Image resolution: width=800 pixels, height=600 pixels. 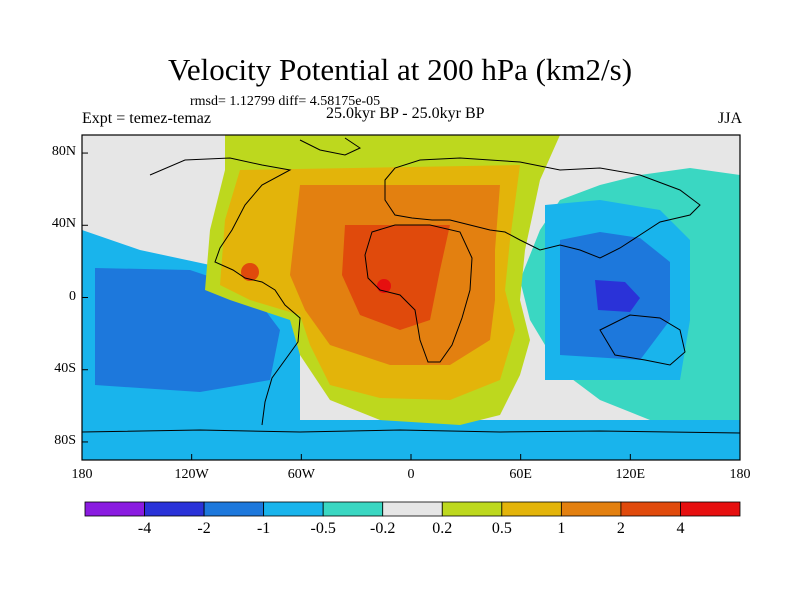 I want to click on greenland-coast, so click(x=330, y=146).